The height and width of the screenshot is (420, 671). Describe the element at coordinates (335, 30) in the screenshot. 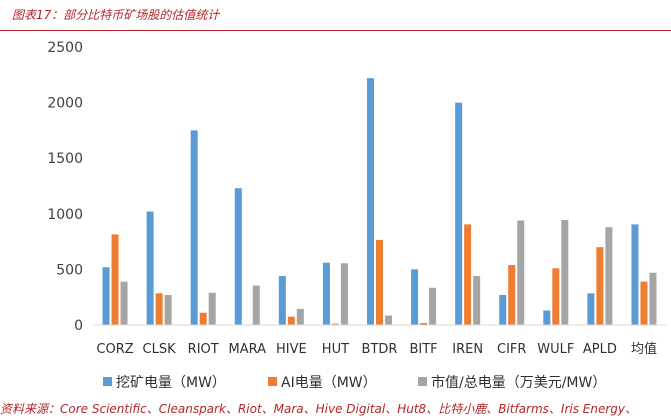

I see `title-divider` at that location.